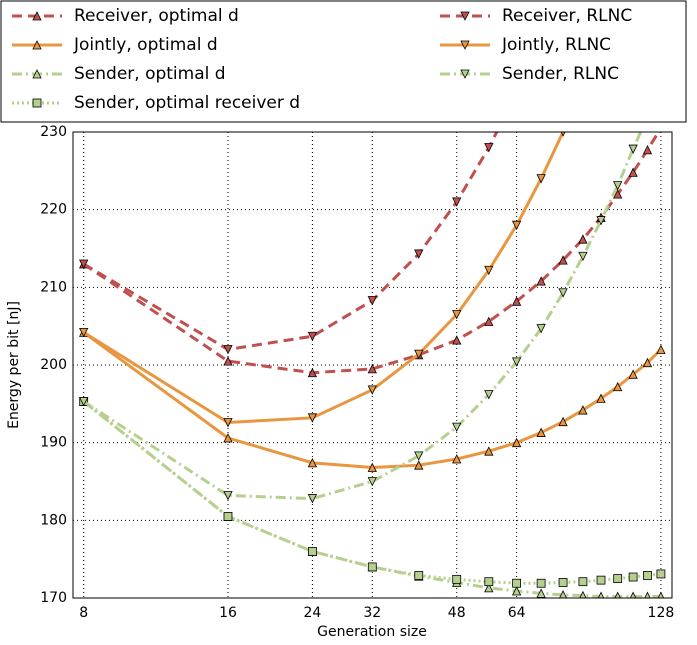 The height and width of the screenshot is (645, 697). I want to click on y-tick-label: 210, so click(53, 287).